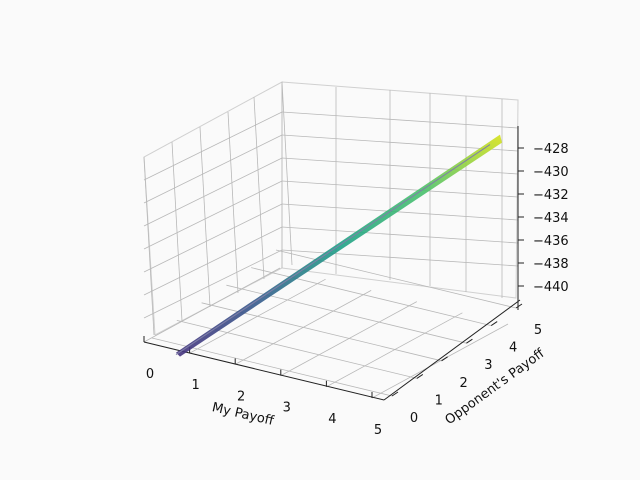 The height and width of the screenshot is (480, 640). Describe the element at coordinates (551, 264) in the screenshot. I see `z-tick-label: −438` at that location.